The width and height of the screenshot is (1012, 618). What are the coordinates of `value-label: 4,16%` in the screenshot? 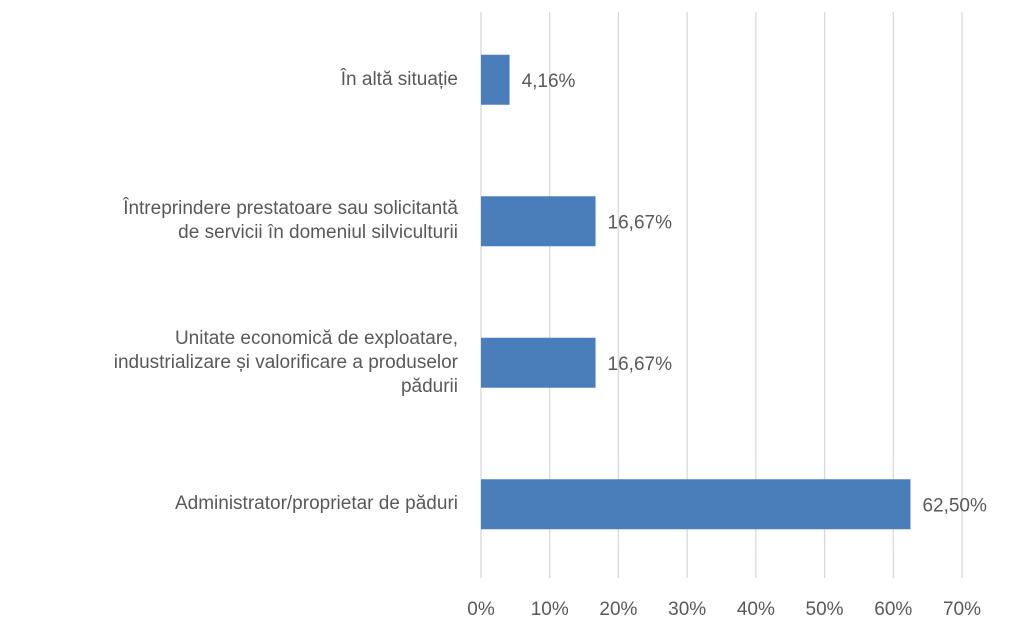 It's located at (549, 81).